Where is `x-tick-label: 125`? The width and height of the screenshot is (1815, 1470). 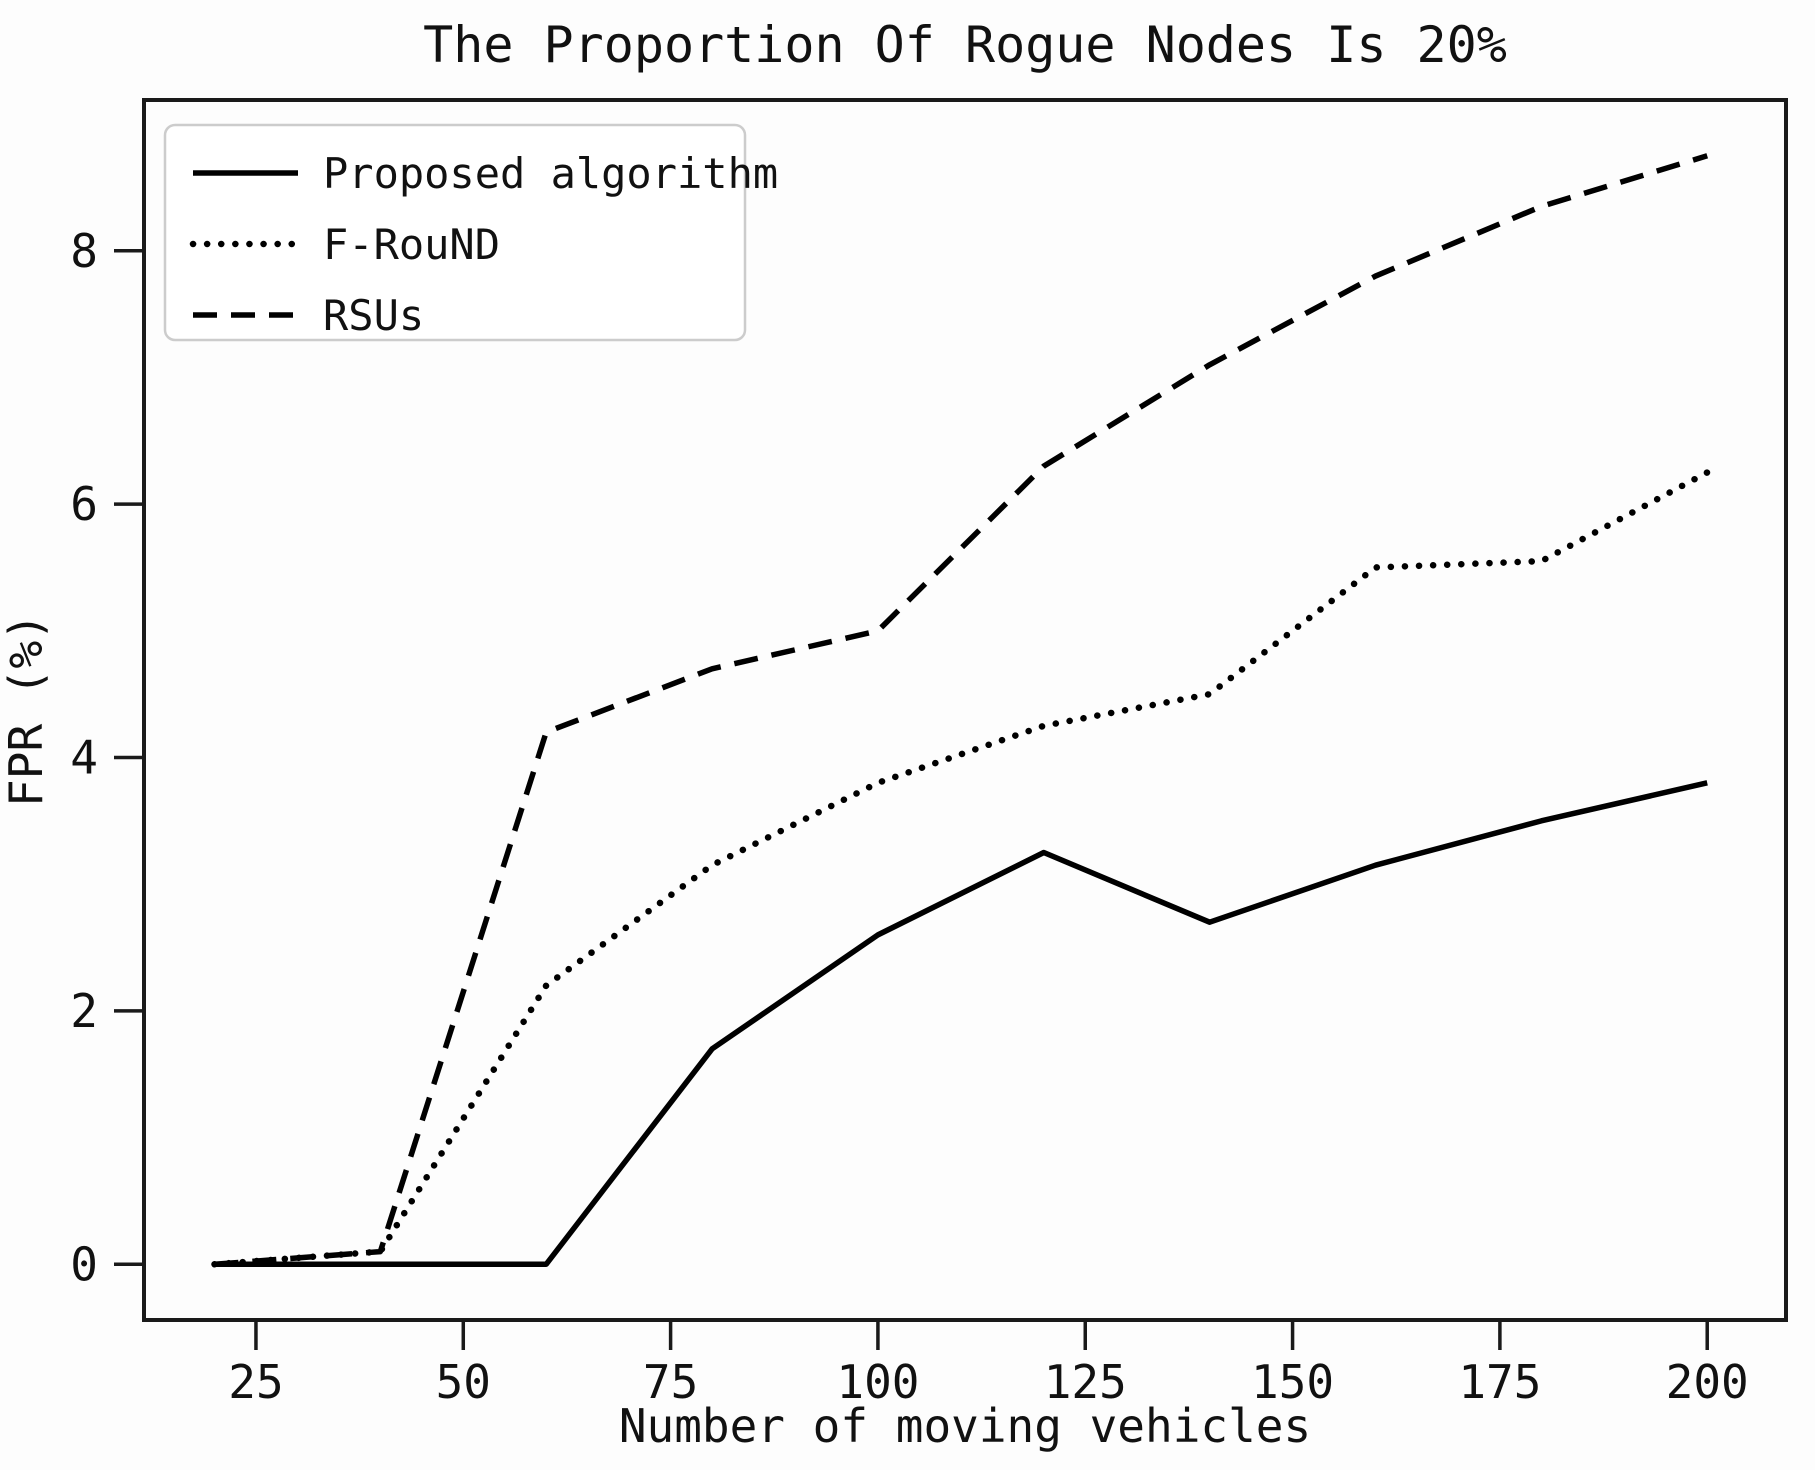 x-tick-label: 125 is located at coordinates (1085, 1382).